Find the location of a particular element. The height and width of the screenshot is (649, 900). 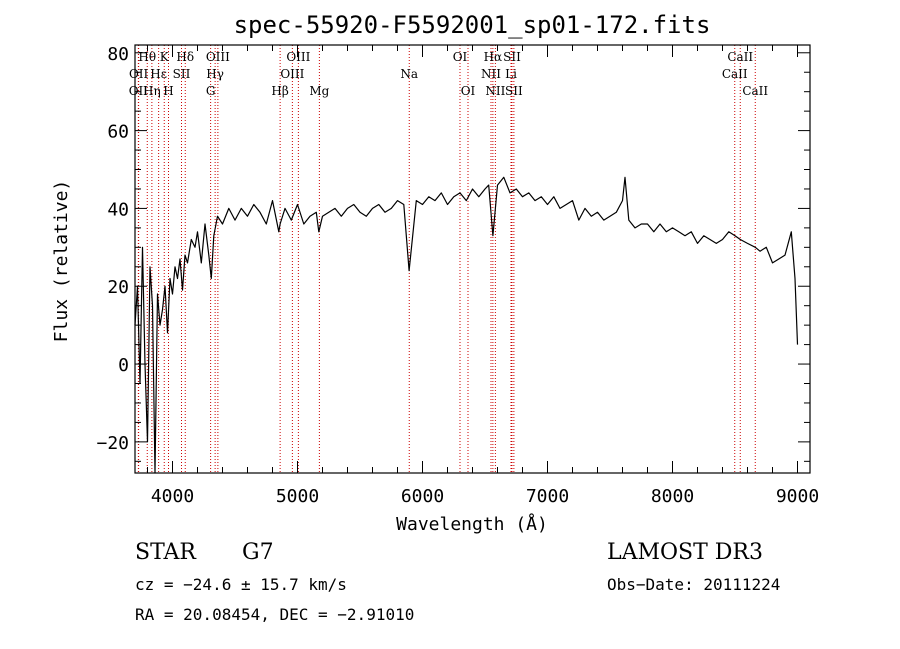

y-tick-label-3: 40 is located at coordinates (118, 209).